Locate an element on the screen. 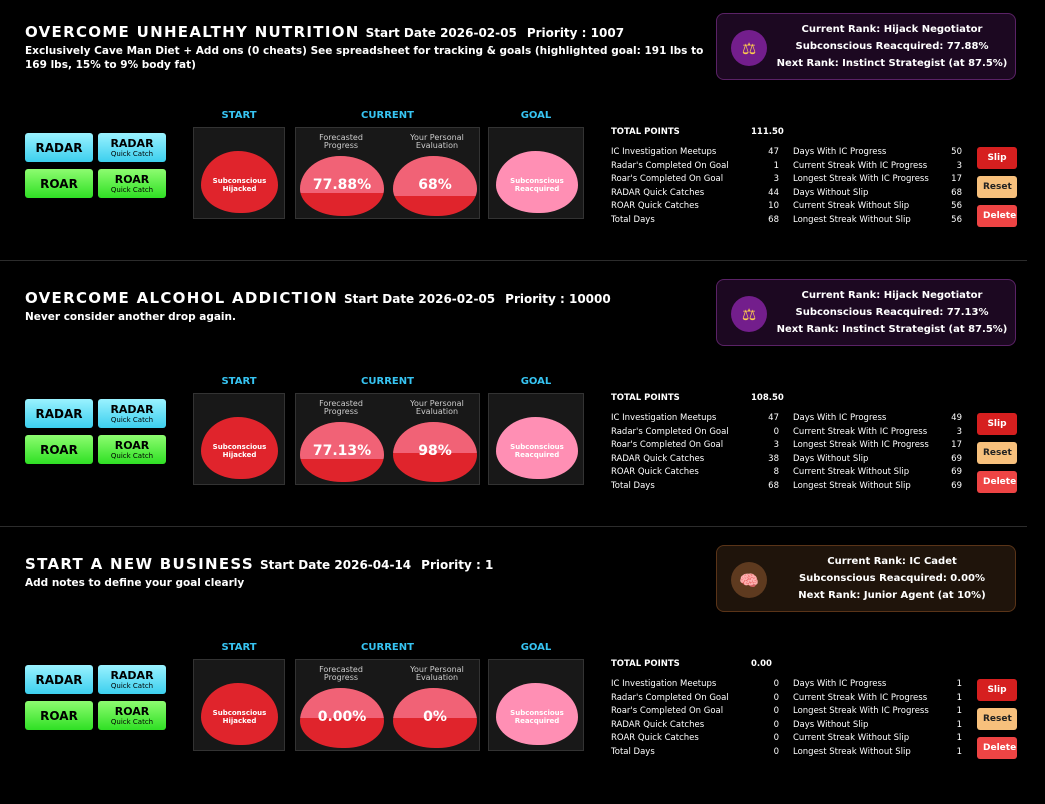 The width and height of the screenshot is (1045, 804). stat-label-right: Current Streak Without Slip is located at coordinates (851, 206).